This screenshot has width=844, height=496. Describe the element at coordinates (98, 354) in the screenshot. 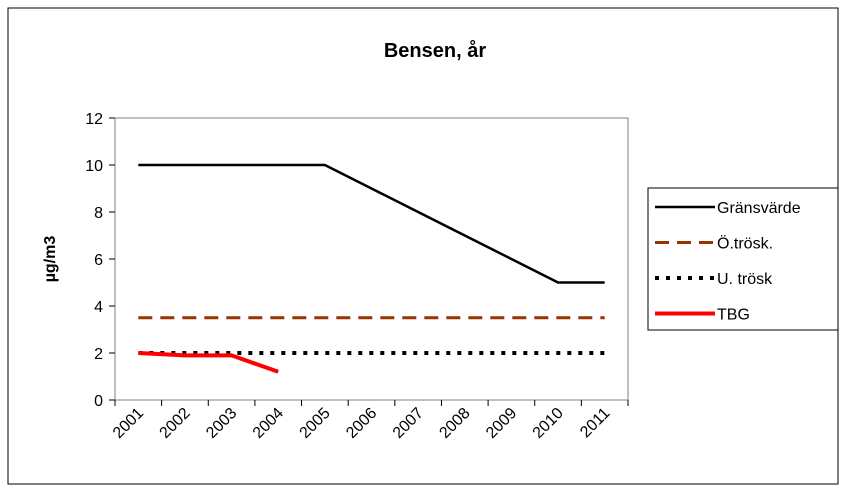

I see `y-tick-label: 2` at that location.